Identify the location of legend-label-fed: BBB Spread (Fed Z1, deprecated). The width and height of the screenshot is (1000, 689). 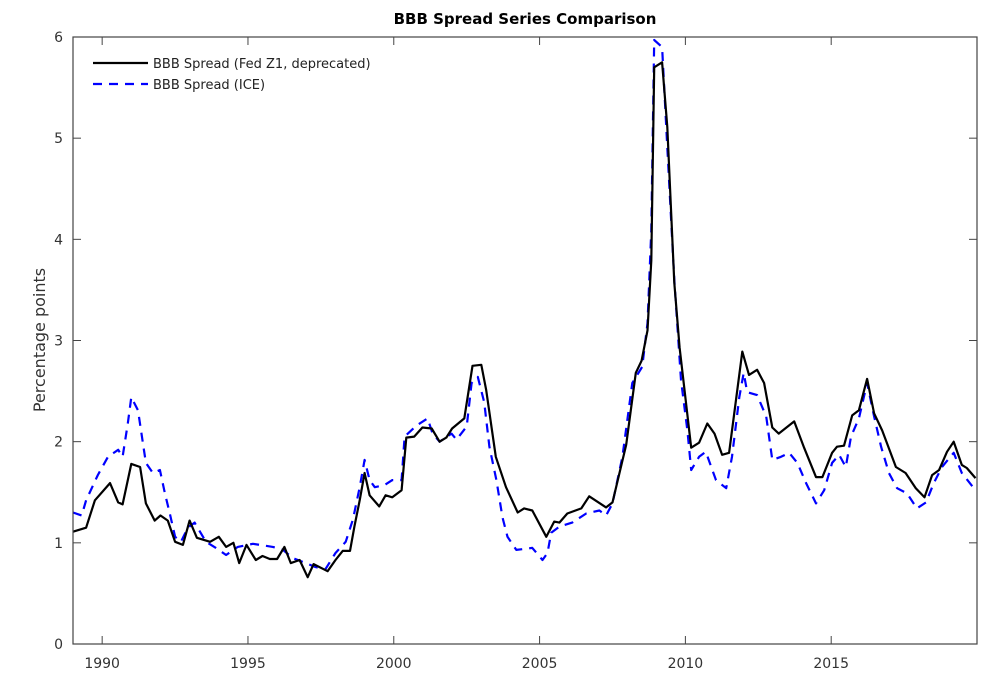
(262, 64).